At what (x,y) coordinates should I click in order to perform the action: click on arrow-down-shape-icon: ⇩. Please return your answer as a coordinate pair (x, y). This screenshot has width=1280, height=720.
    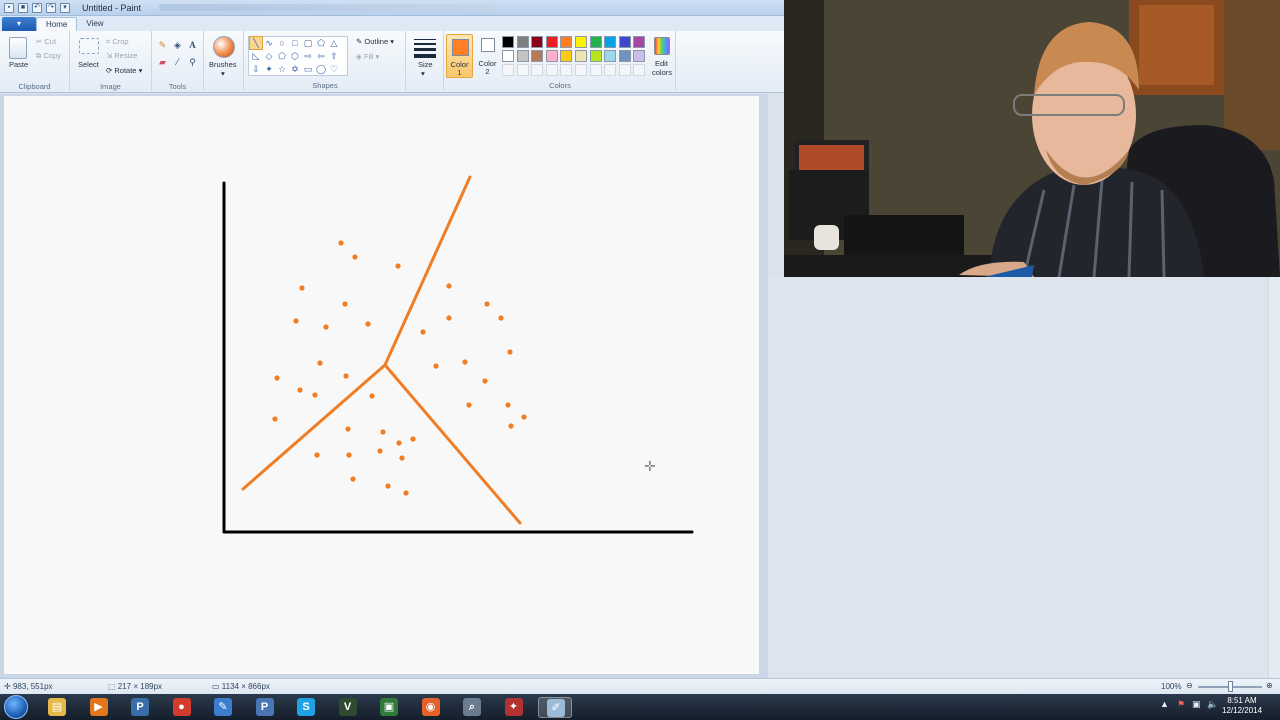
    Looking at the image, I should click on (256, 69).